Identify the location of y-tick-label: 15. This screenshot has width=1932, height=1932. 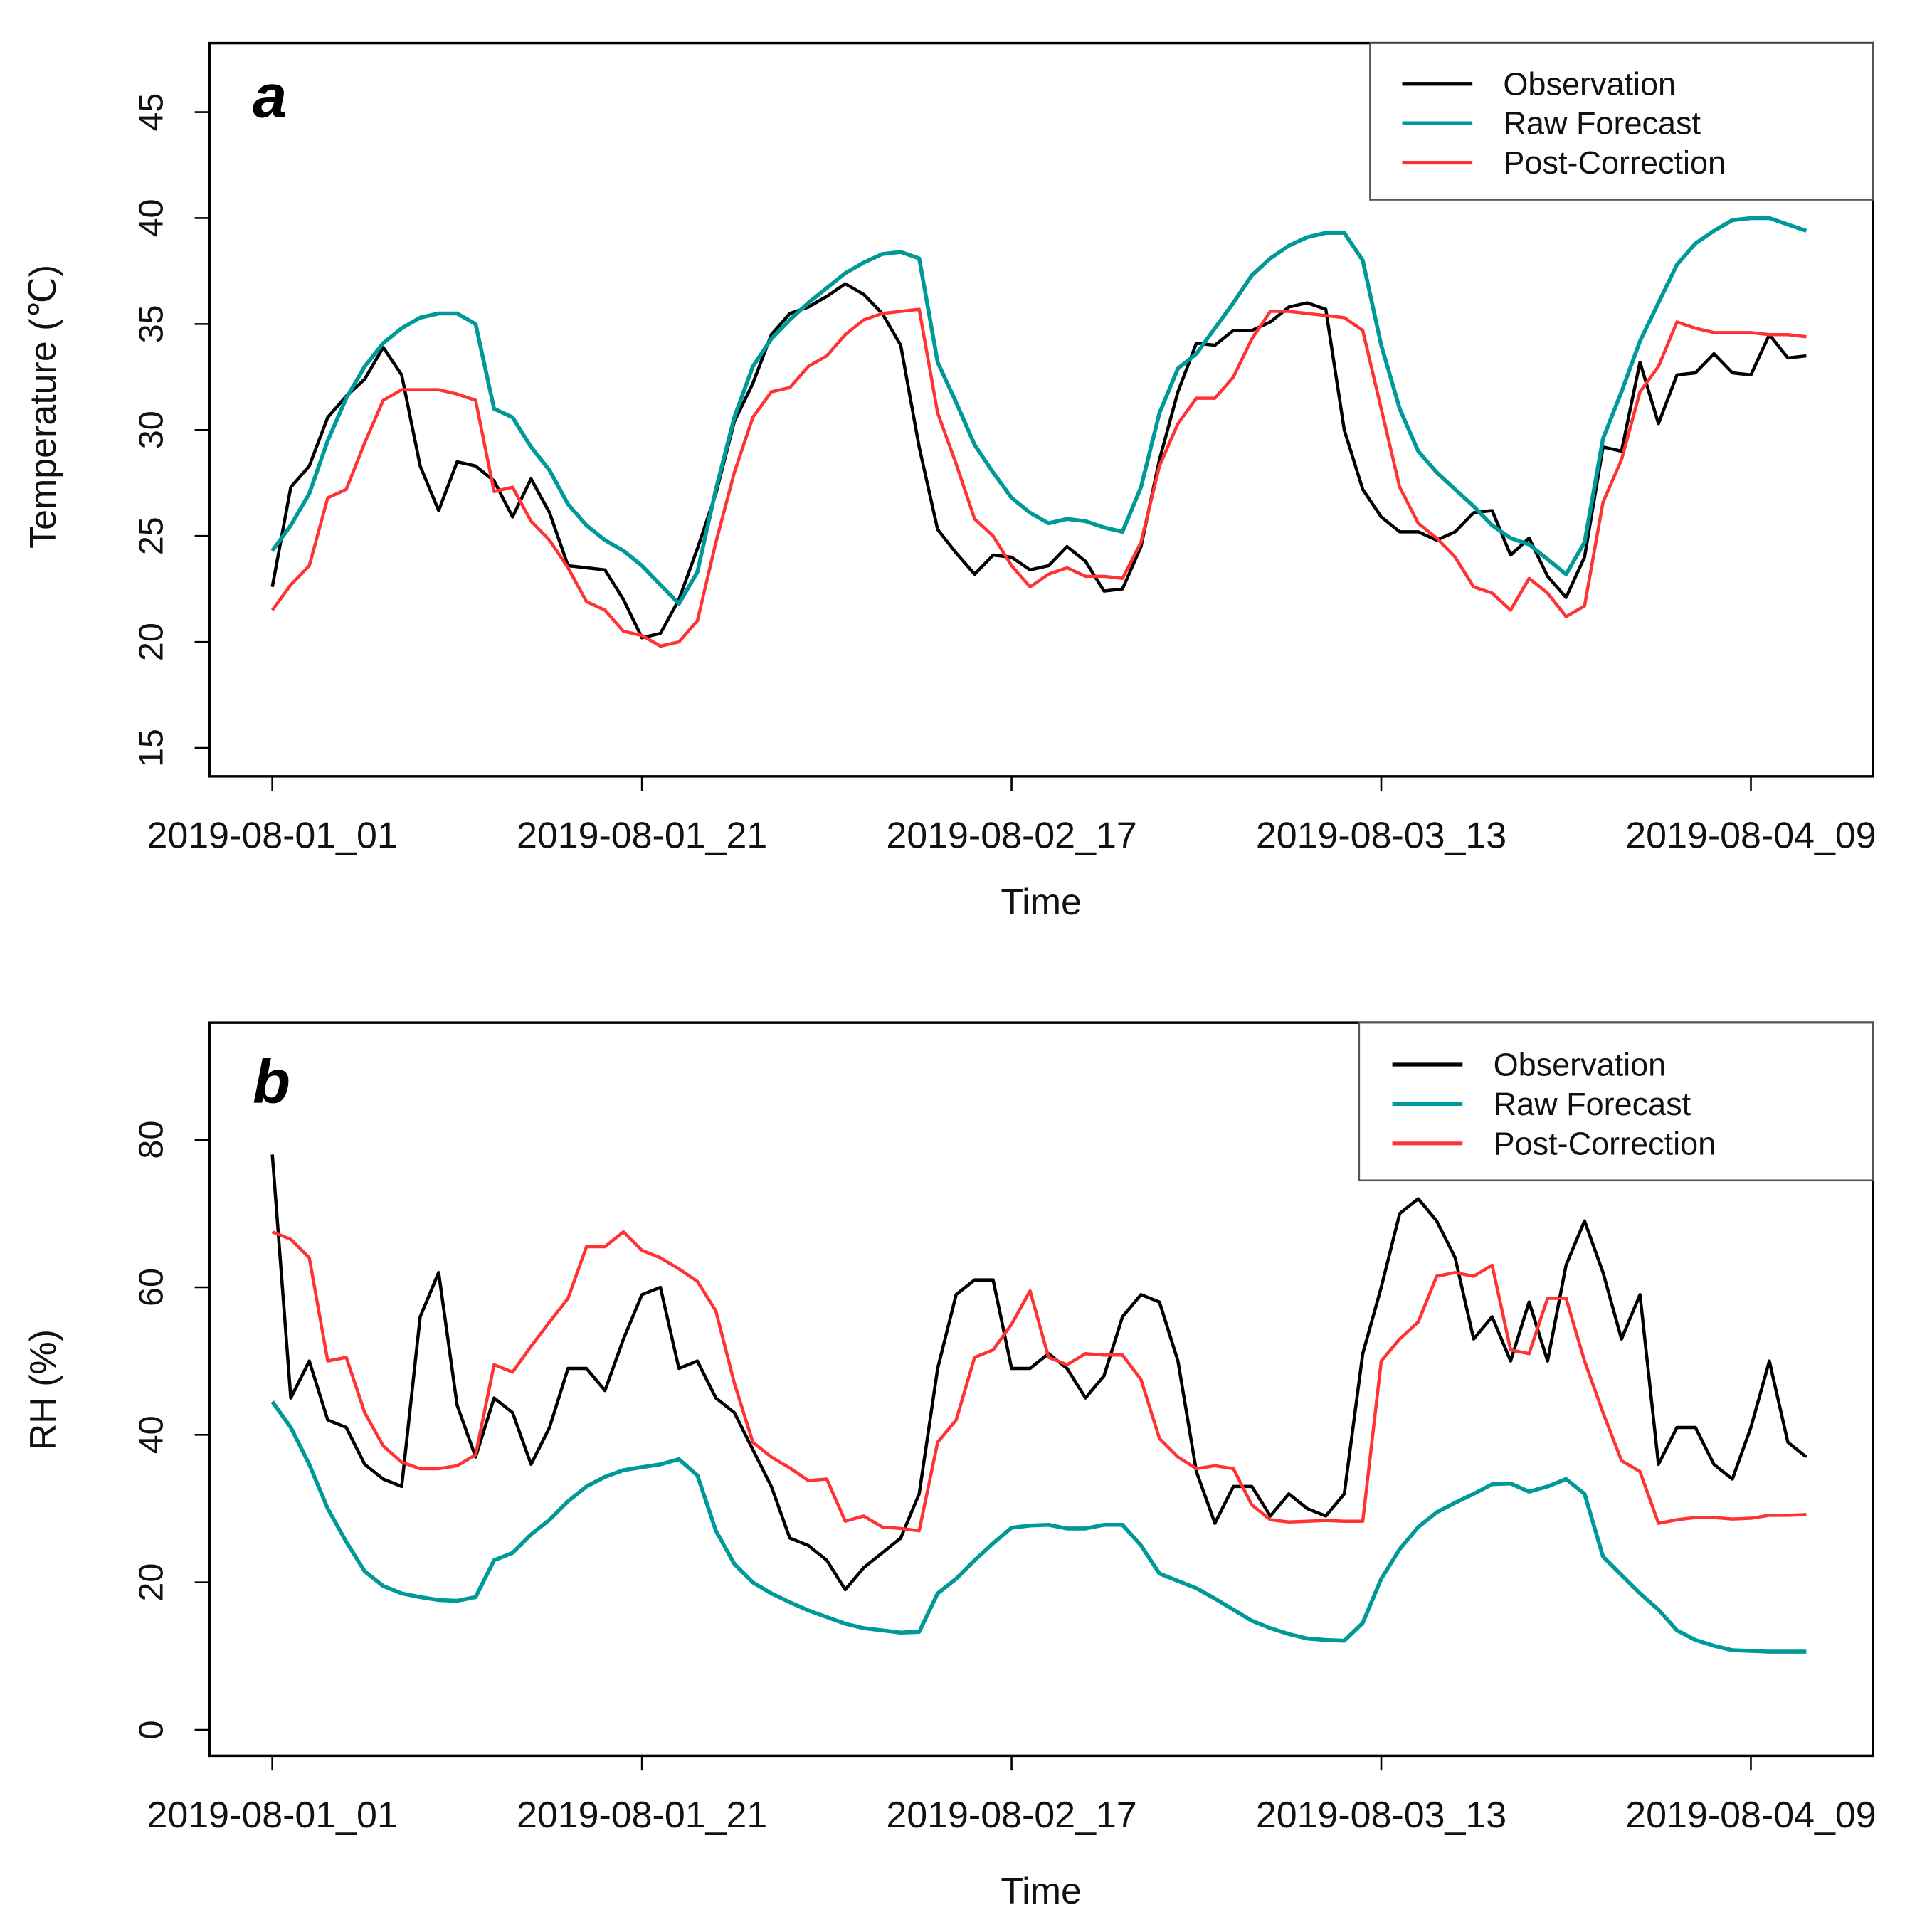
(152, 748).